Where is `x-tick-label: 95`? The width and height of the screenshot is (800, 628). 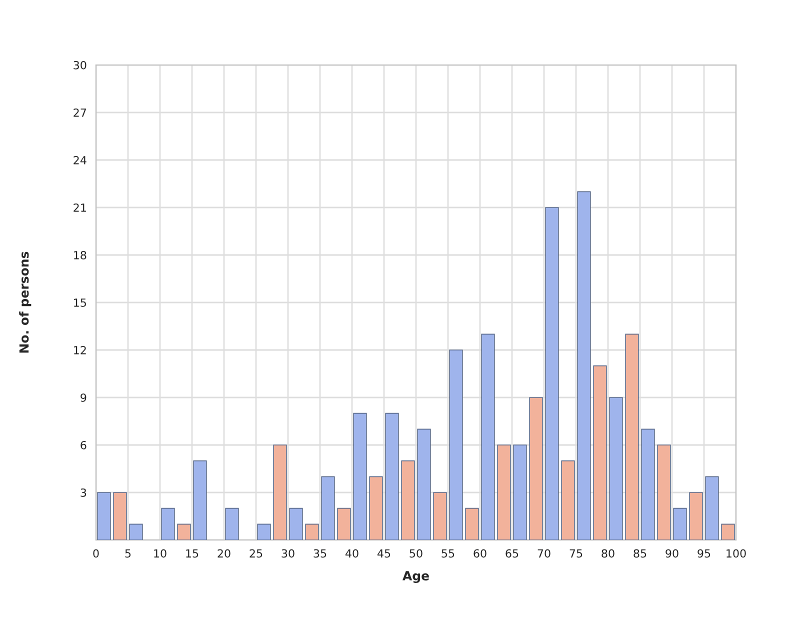 x-tick-label: 95 is located at coordinates (704, 553).